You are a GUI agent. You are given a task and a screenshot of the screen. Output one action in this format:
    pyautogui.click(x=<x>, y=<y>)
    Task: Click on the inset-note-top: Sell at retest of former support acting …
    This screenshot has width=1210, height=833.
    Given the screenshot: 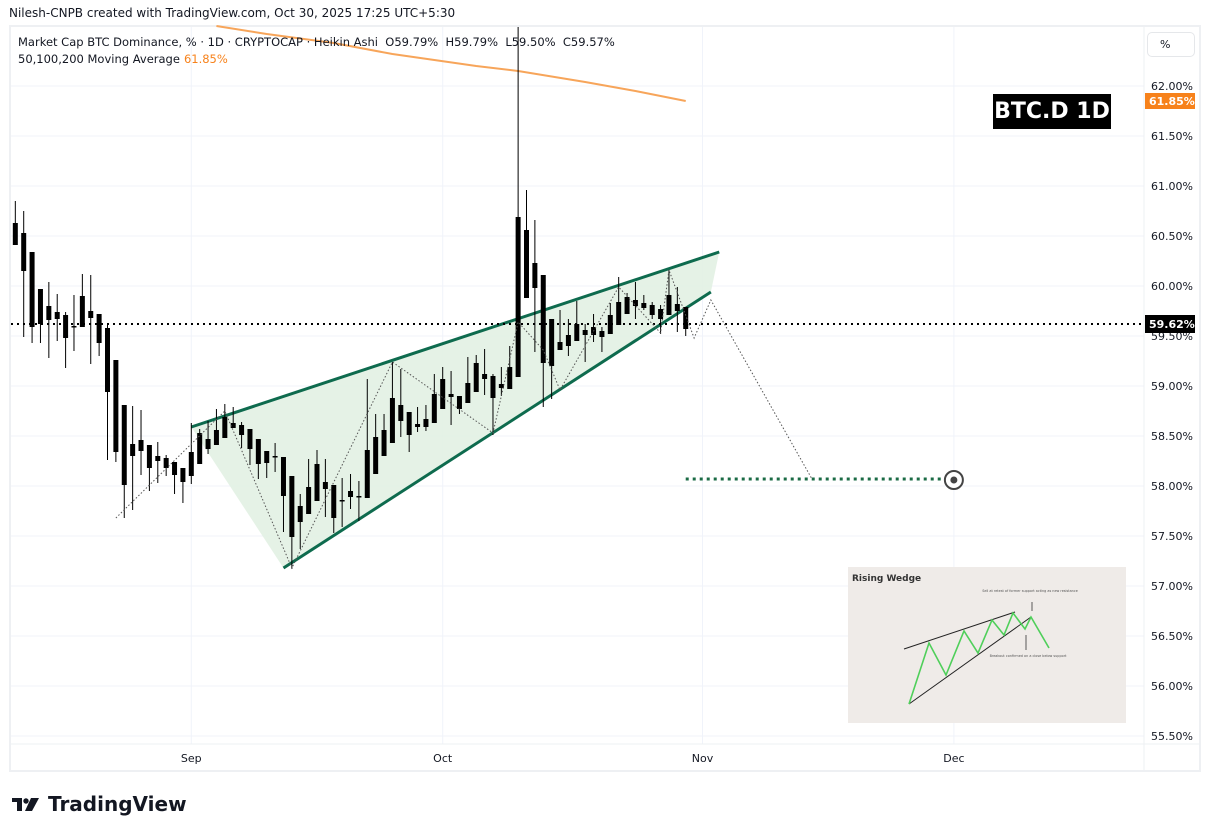 What is the action you would take?
    pyautogui.click(x=1030, y=591)
    